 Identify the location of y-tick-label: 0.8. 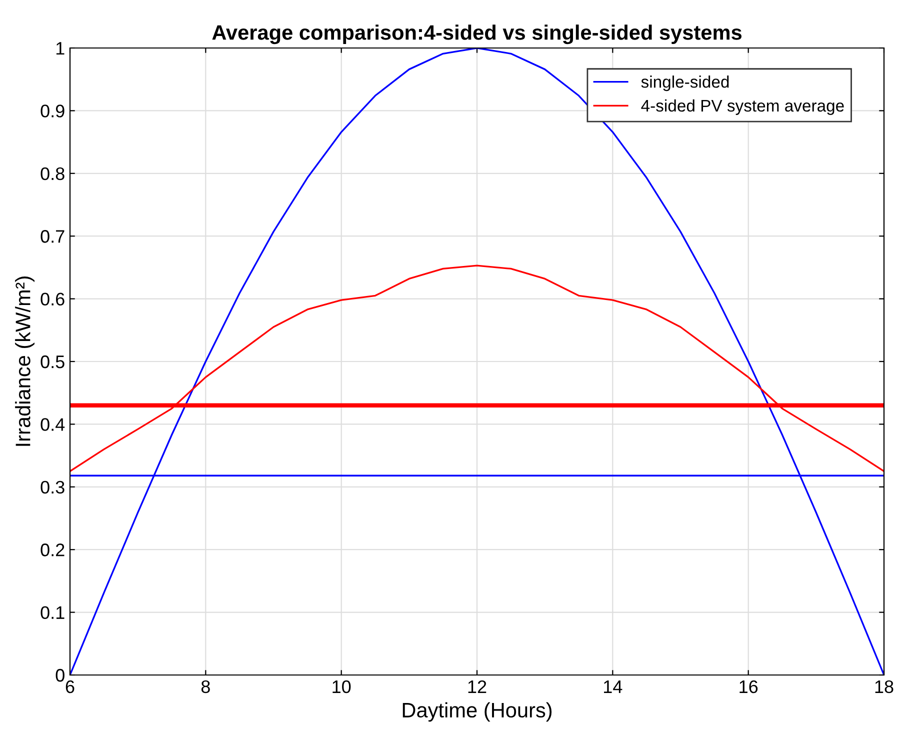
(52, 173).